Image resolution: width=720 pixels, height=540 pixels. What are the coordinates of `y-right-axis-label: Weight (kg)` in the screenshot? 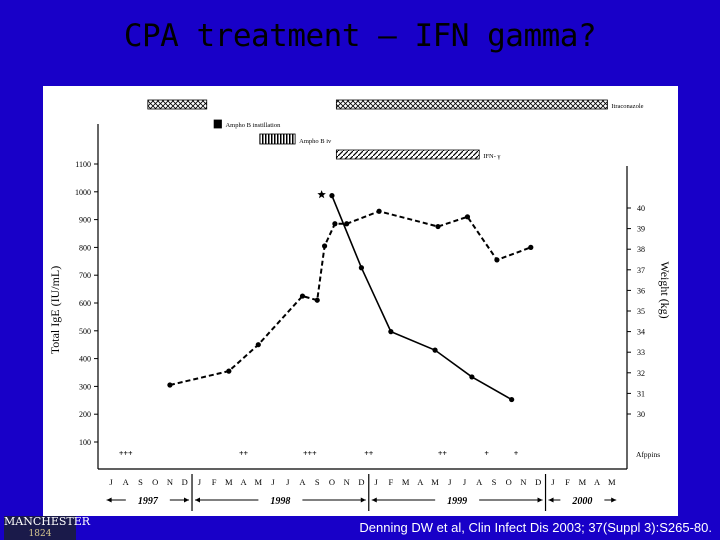 It's located at (665, 289).